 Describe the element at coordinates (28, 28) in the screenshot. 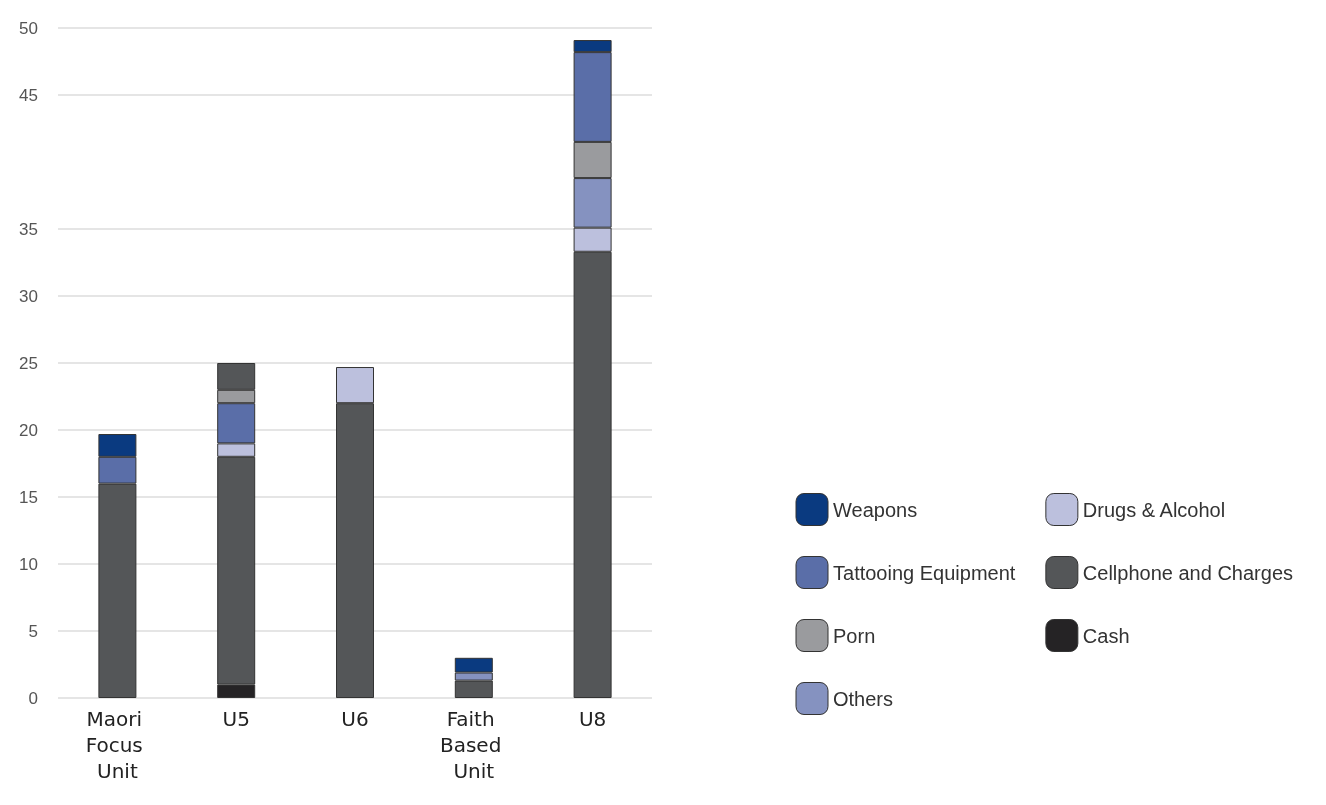

I see `y-tick-label: 50` at that location.